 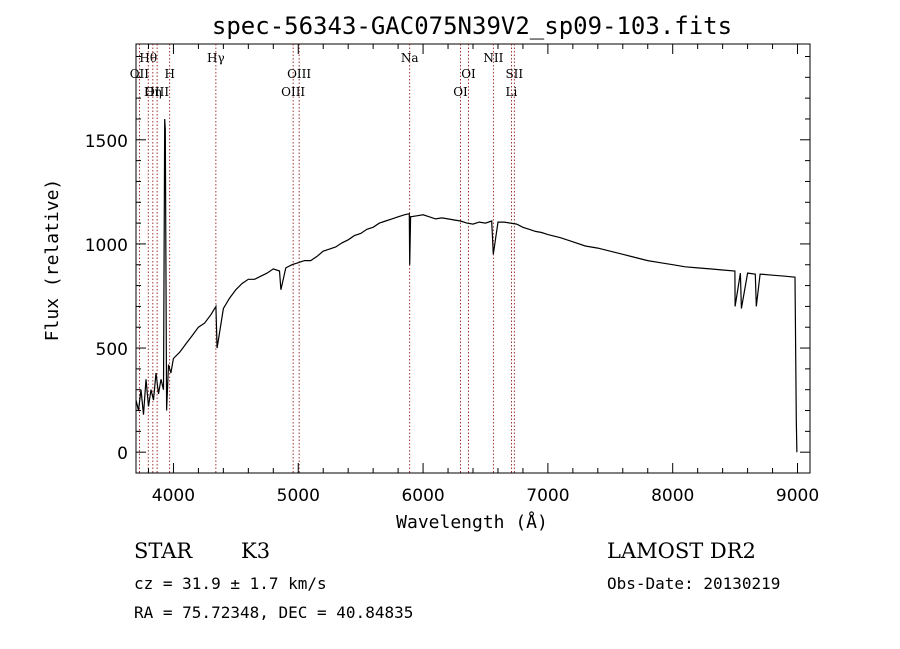 I want to click on line-marker-label: Hγ, so click(x=216, y=58).